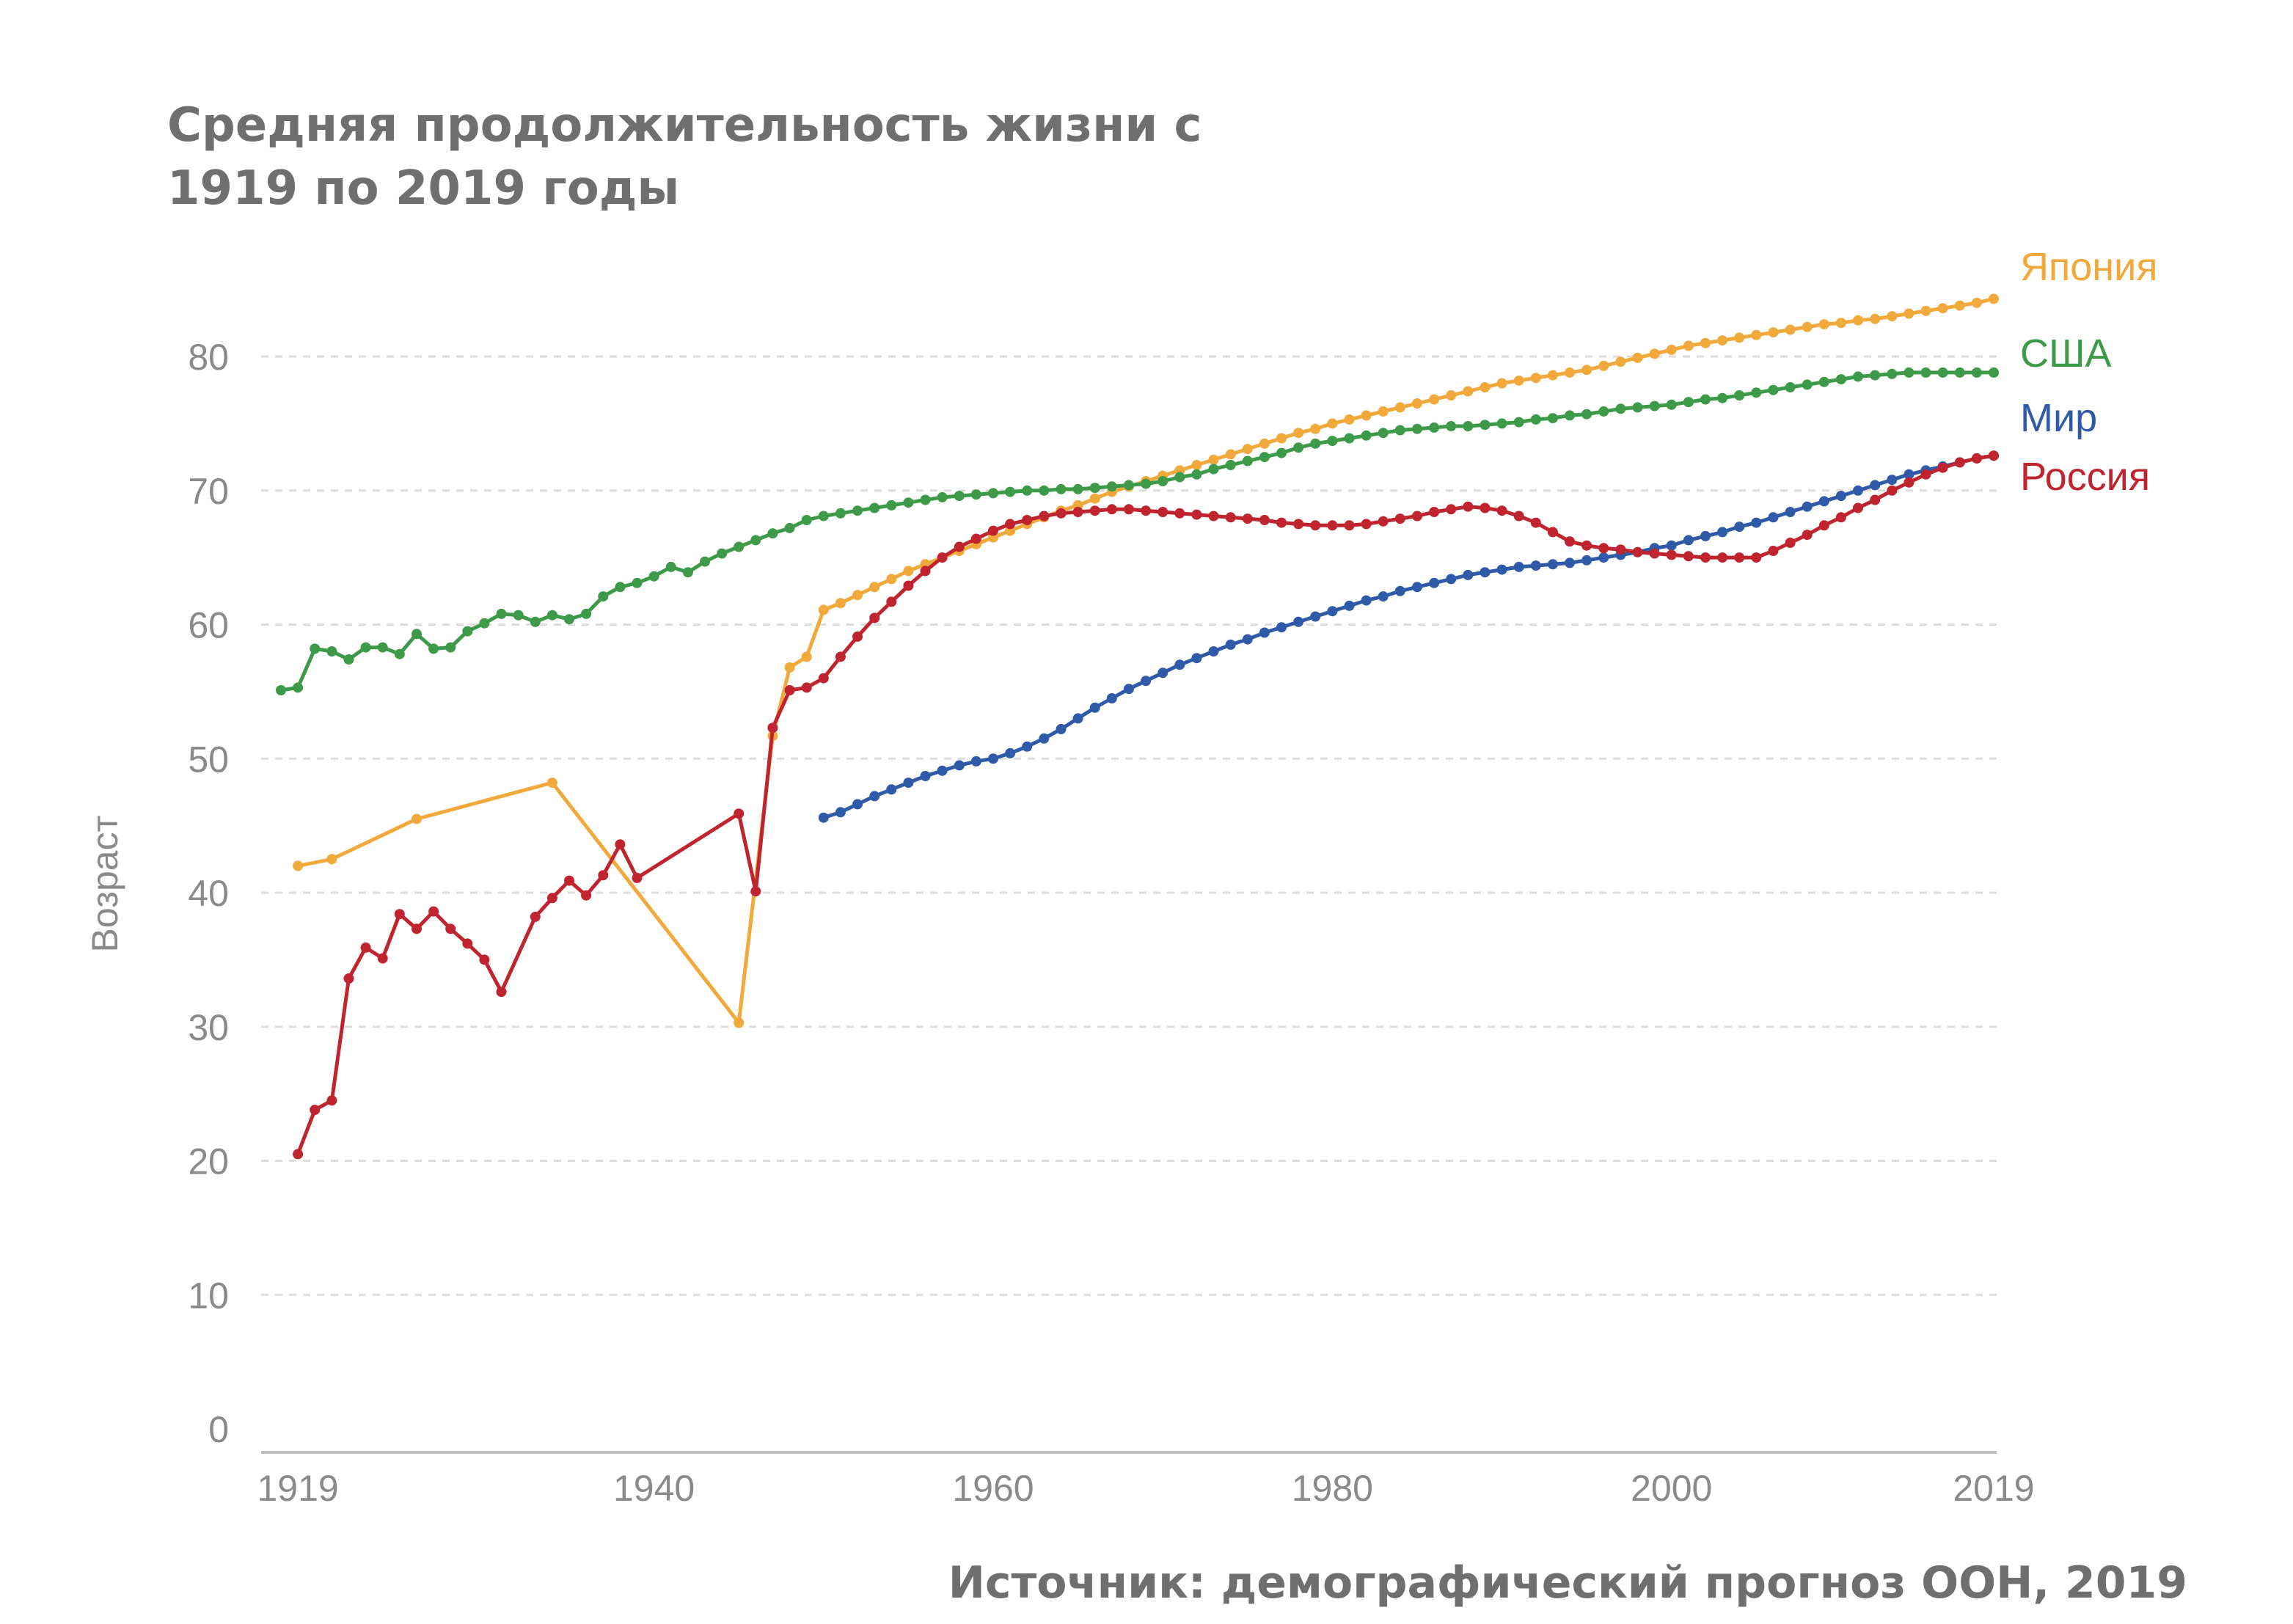 This screenshot has height=1624, width=2293. I want to click on series-label-1: США, so click(2066, 354).